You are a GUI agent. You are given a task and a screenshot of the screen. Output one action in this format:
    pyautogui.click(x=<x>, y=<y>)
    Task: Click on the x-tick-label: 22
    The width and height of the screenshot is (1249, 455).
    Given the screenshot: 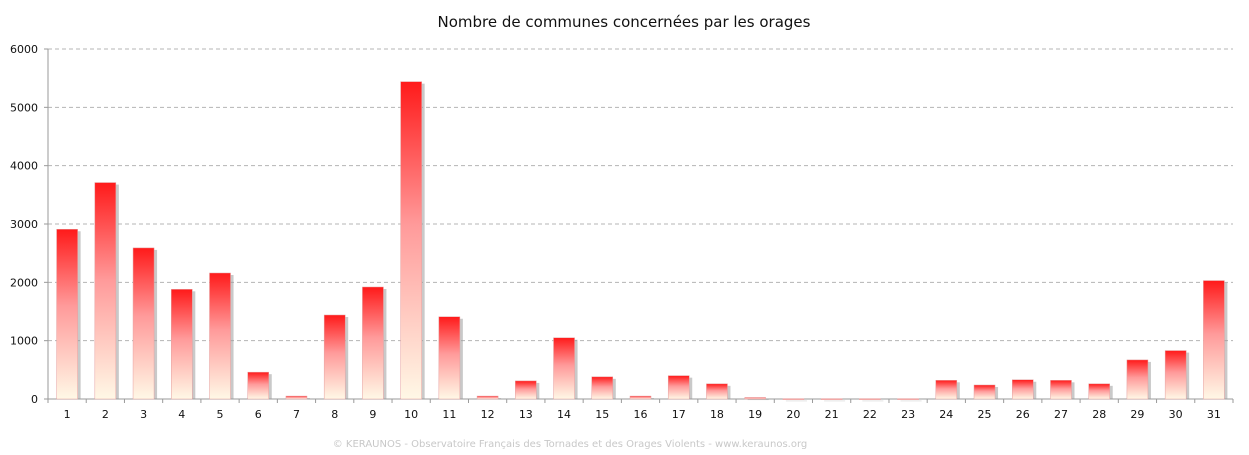 What is the action you would take?
    pyautogui.click(x=870, y=414)
    